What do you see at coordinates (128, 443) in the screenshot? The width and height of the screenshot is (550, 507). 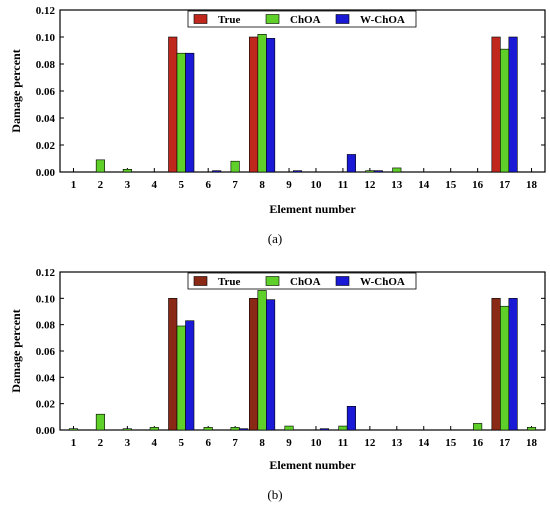 I see `x-tick-label: 3` at bounding box center [128, 443].